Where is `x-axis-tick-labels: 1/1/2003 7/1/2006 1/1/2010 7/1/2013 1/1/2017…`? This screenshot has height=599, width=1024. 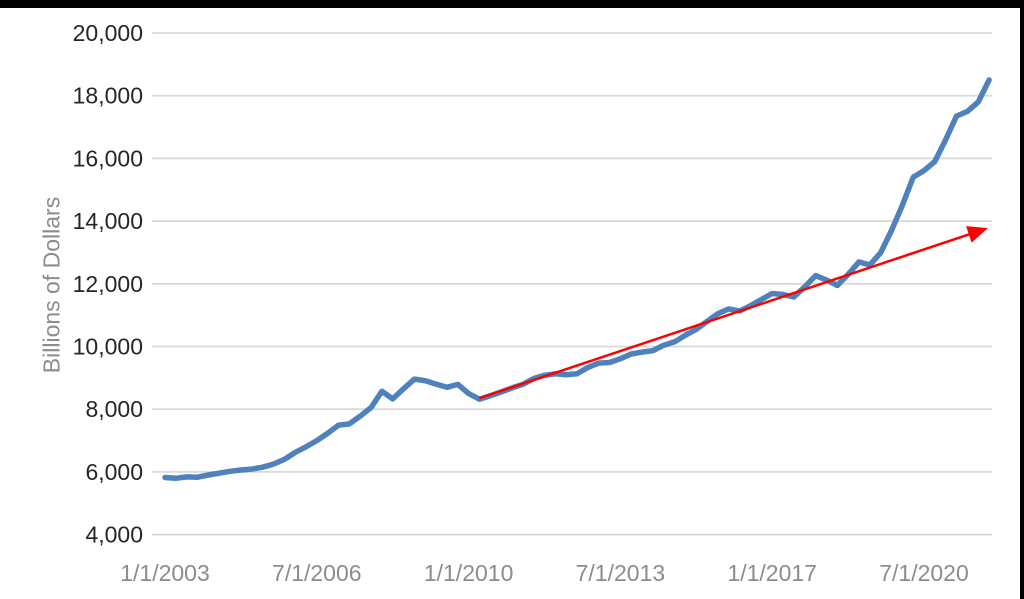 x-axis-tick-labels: 1/1/2003 7/1/2006 1/1/2010 7/1/2013 1/1/2017… is located at coordinates (544, 573).